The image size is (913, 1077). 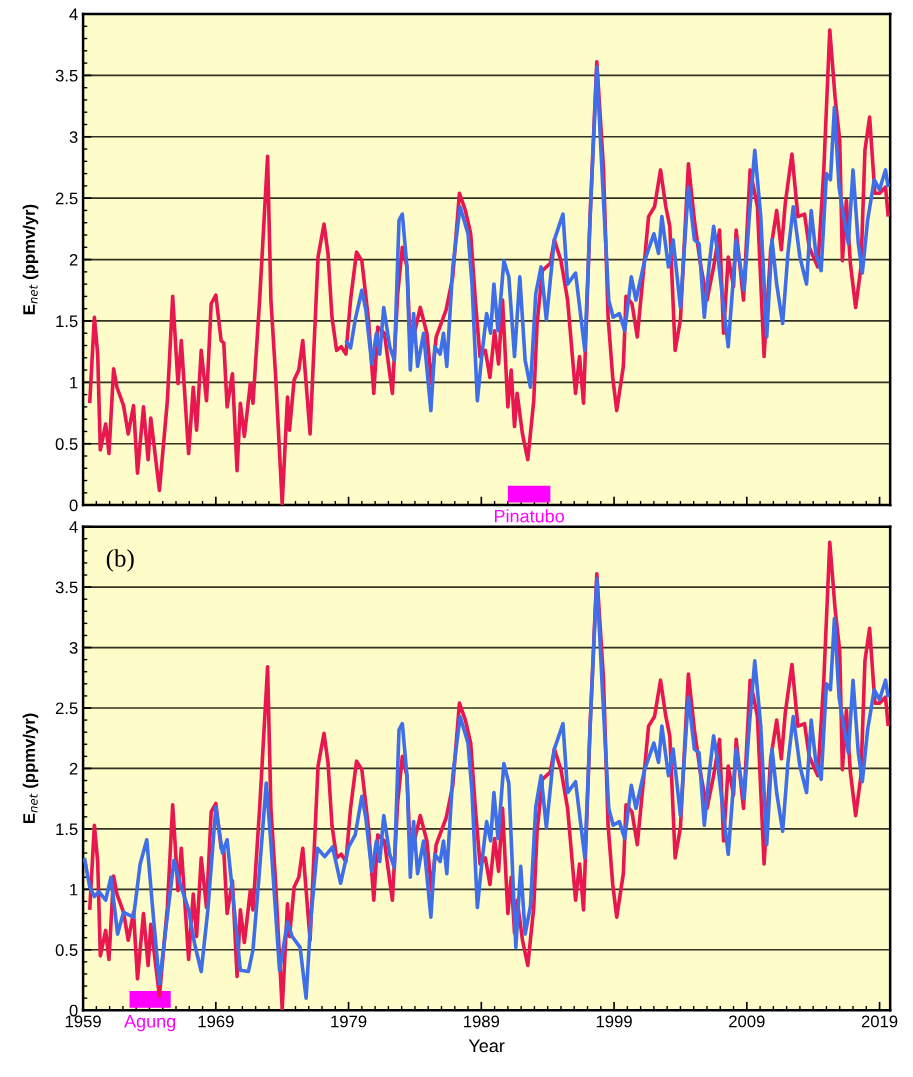 What do you see at coordinates (486, 1046) in the screenshot?
I see `x-axis-title: Year` at bounding box center [486, 1046].